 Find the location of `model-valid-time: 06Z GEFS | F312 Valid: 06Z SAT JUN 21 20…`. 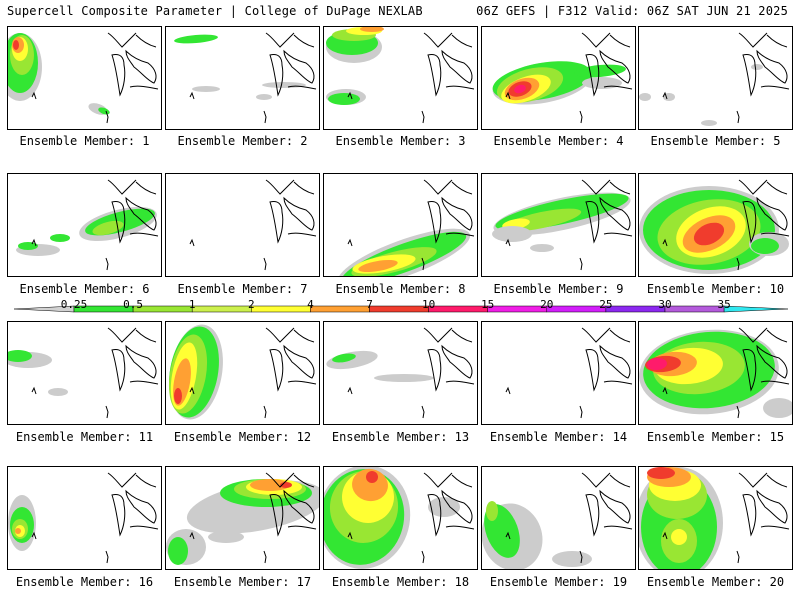

model-valid-time: 06Z GEFS | F312 Valid: 06Z SAT JUN 21 20… is located at coordinates (632, 11).